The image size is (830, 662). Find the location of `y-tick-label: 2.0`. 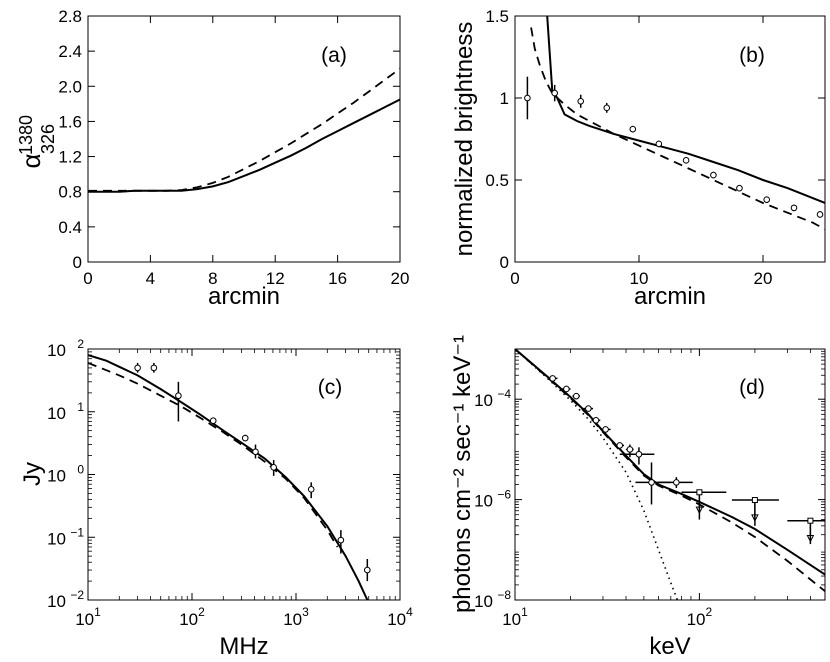

y-tick-label: 2.0 is located at coordinates (70, 86).